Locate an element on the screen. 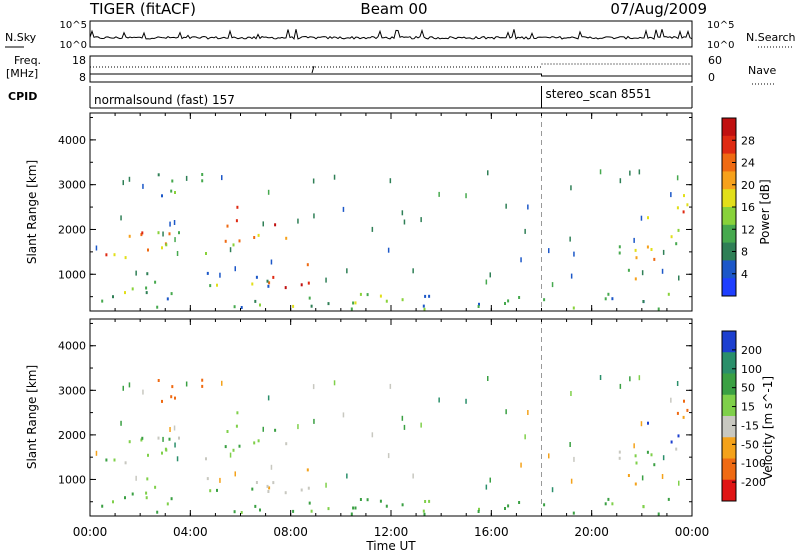  freq-panel: Freq. [MHz] 18 8 60 0 Nave is located at coordinates (391, 69).